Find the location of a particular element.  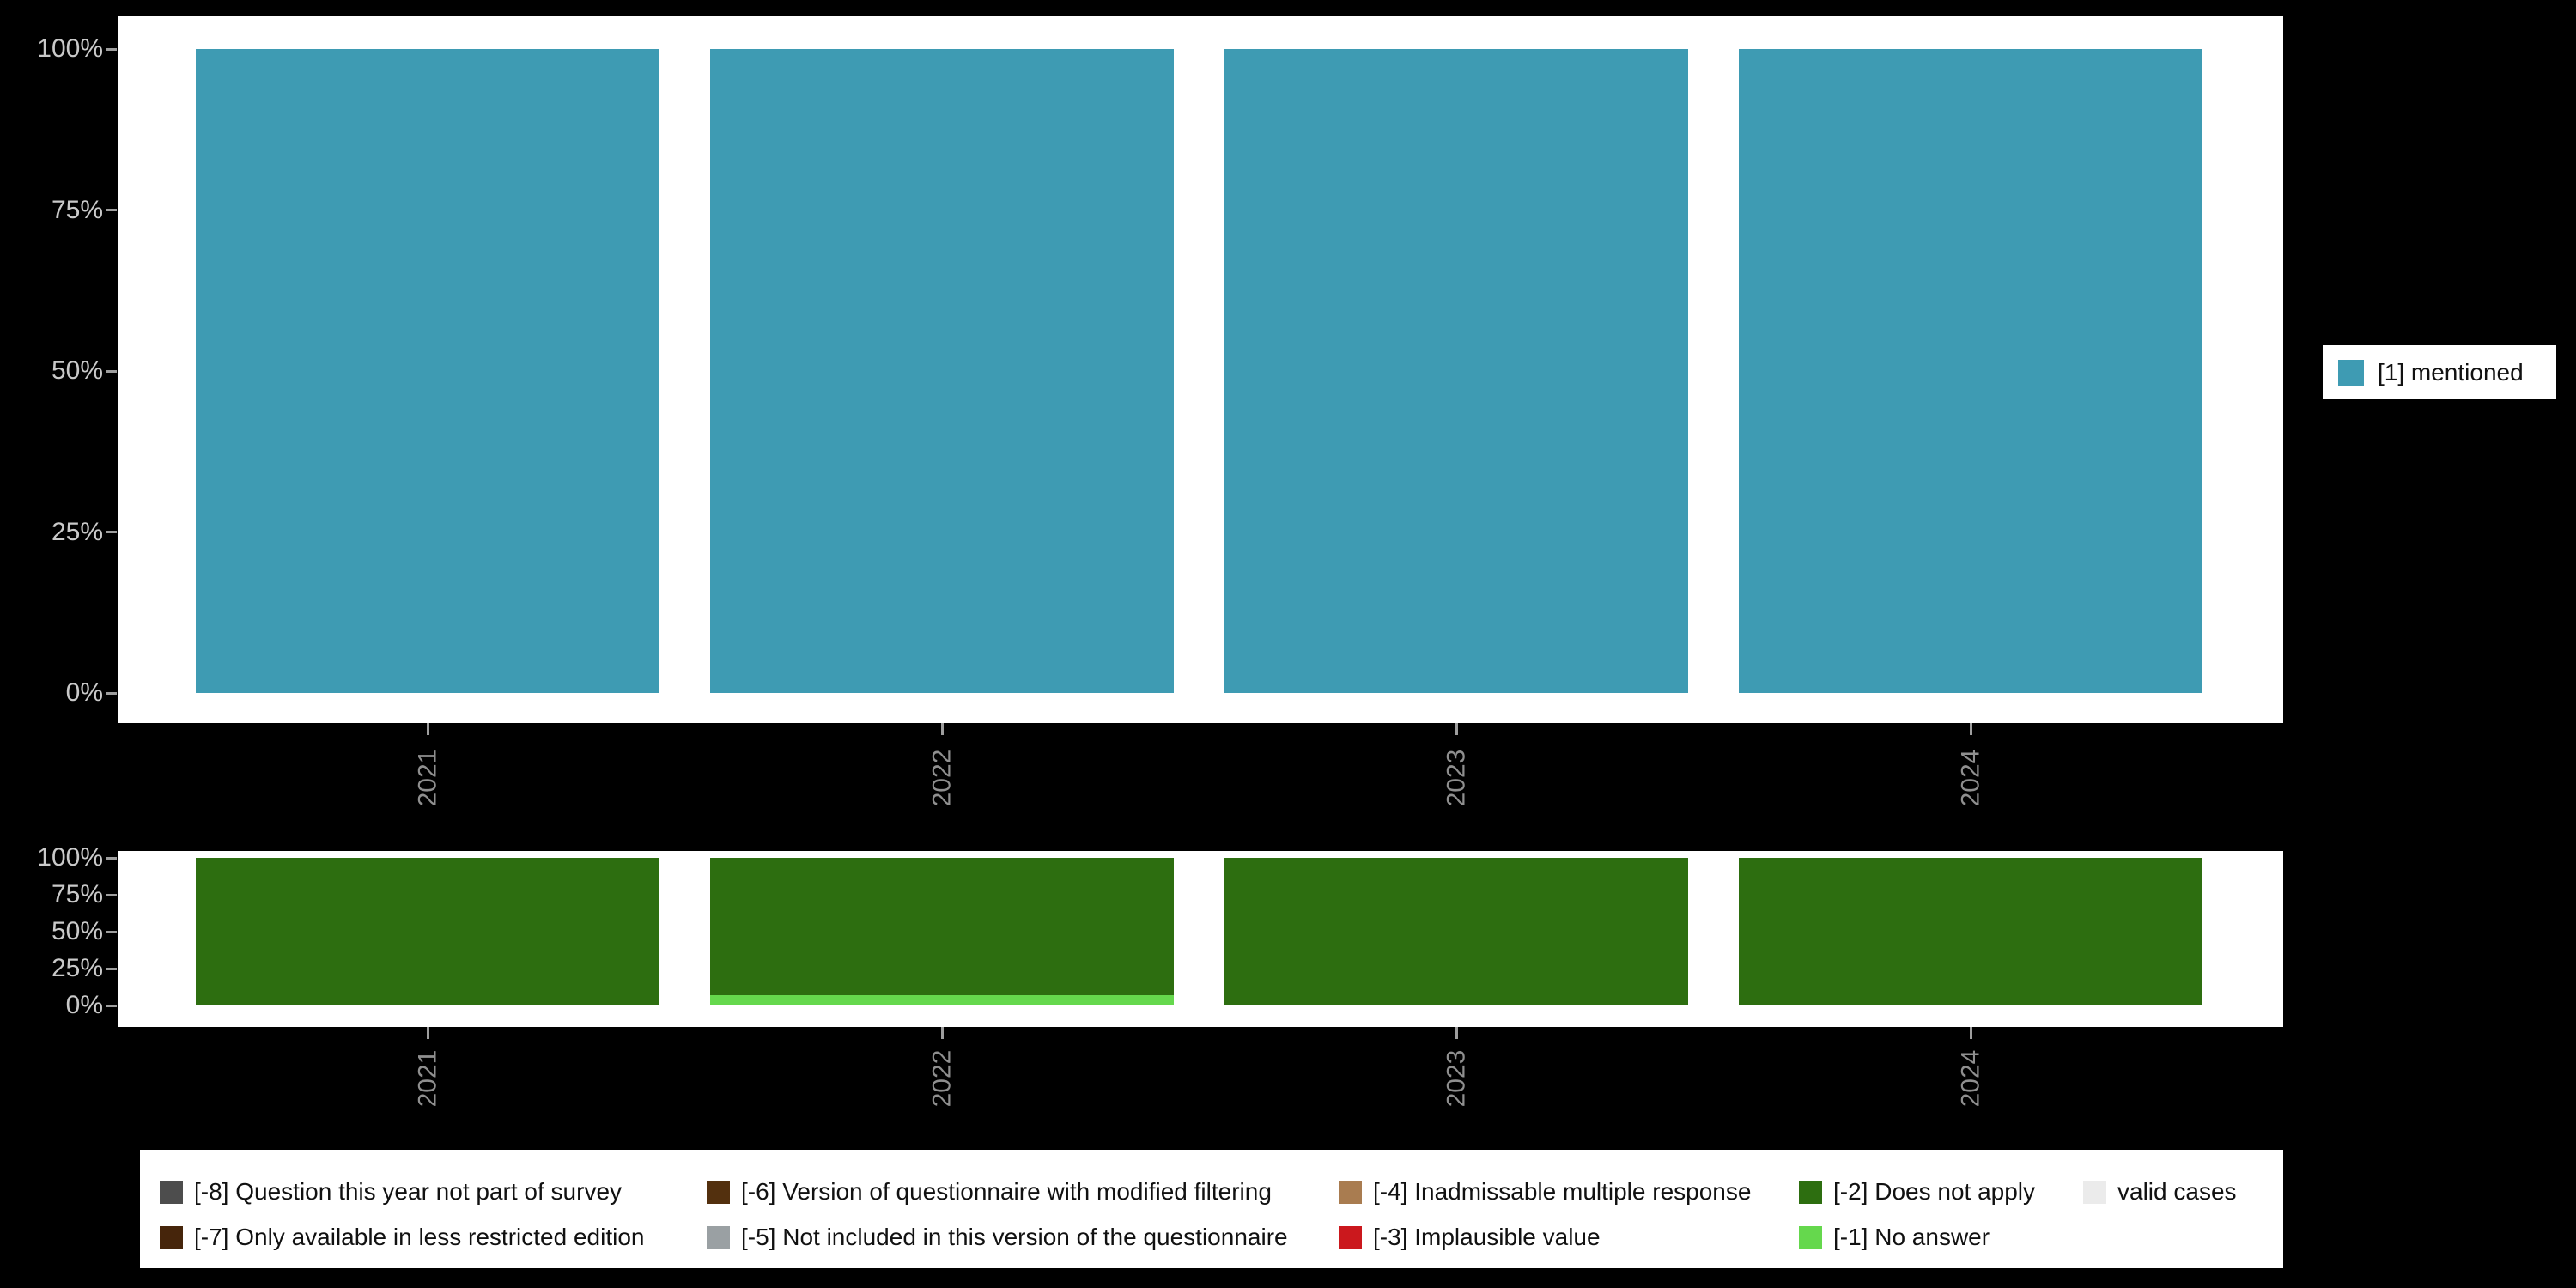

legend-item: valid cases is located at coordinates (2160, 1191).